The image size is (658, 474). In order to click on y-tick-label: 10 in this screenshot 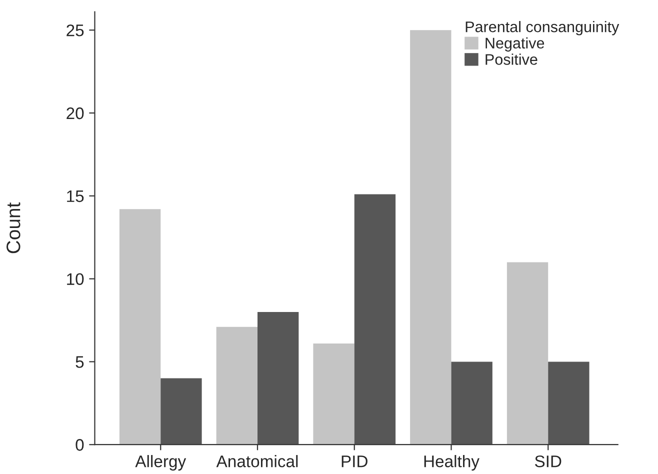, I will do `click(75, 279)`.